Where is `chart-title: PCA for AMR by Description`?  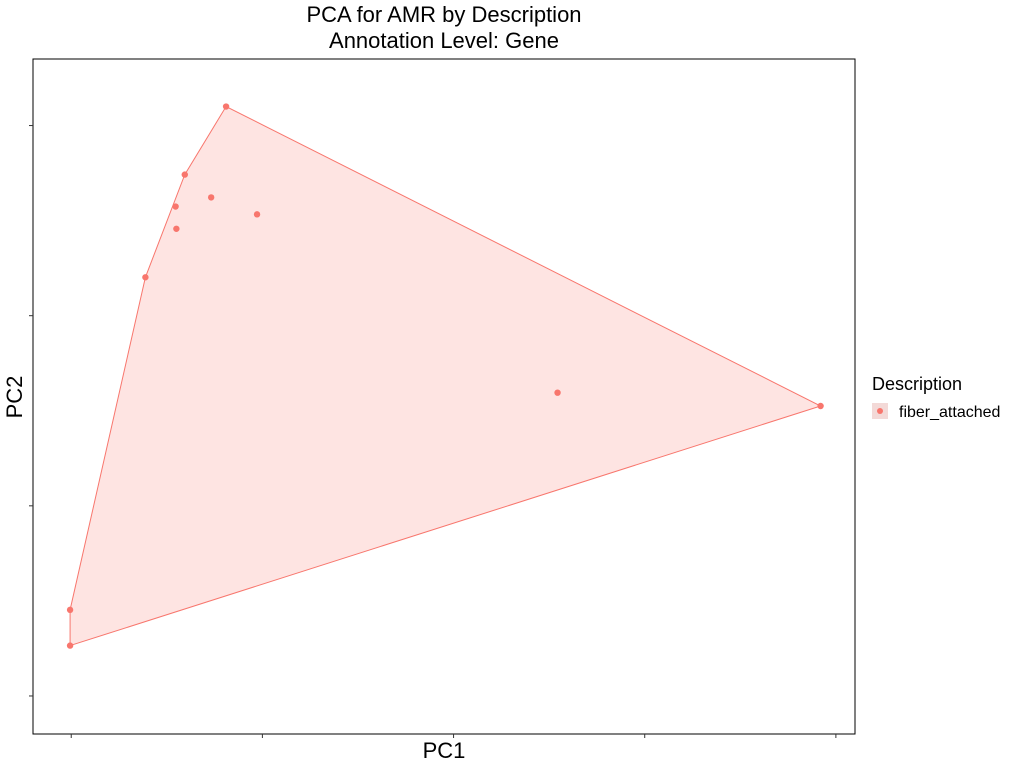
chart-title: PCA for AMR by Description is located at coordinates (443, 14).